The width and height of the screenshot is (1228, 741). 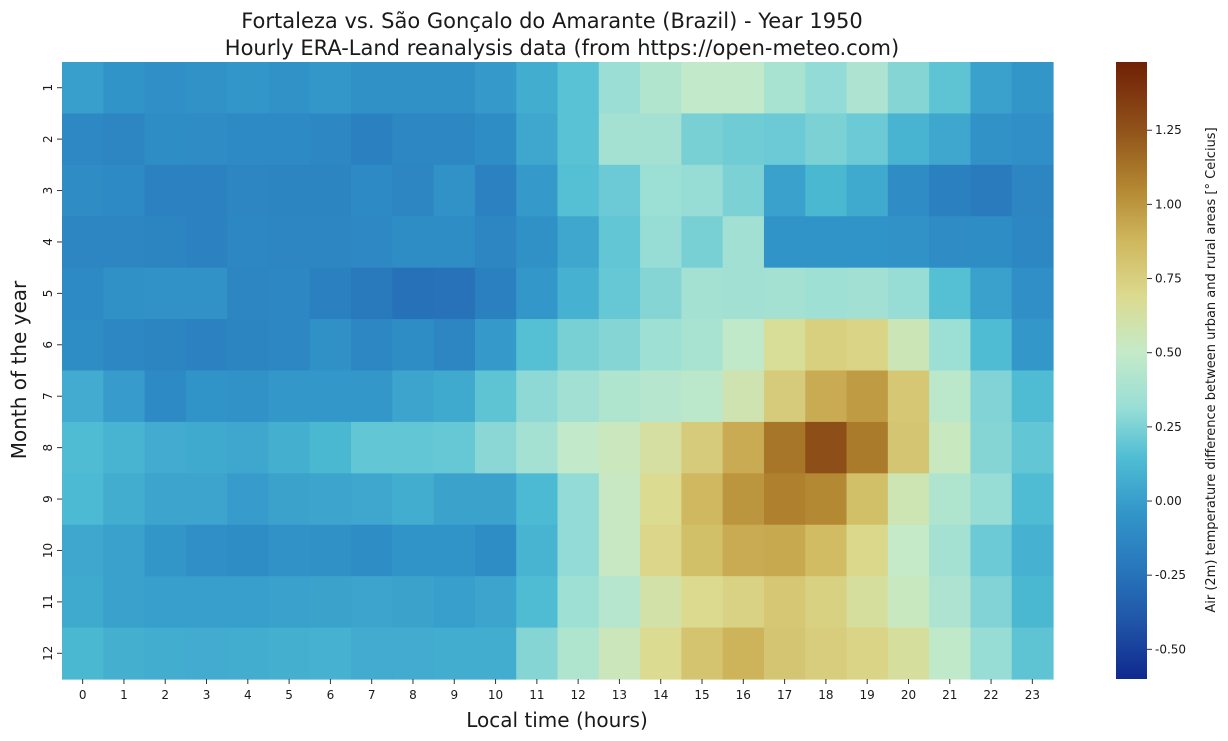 I want to click on colorbar-tick-label: 1.00, so click(x=1168, y=204).